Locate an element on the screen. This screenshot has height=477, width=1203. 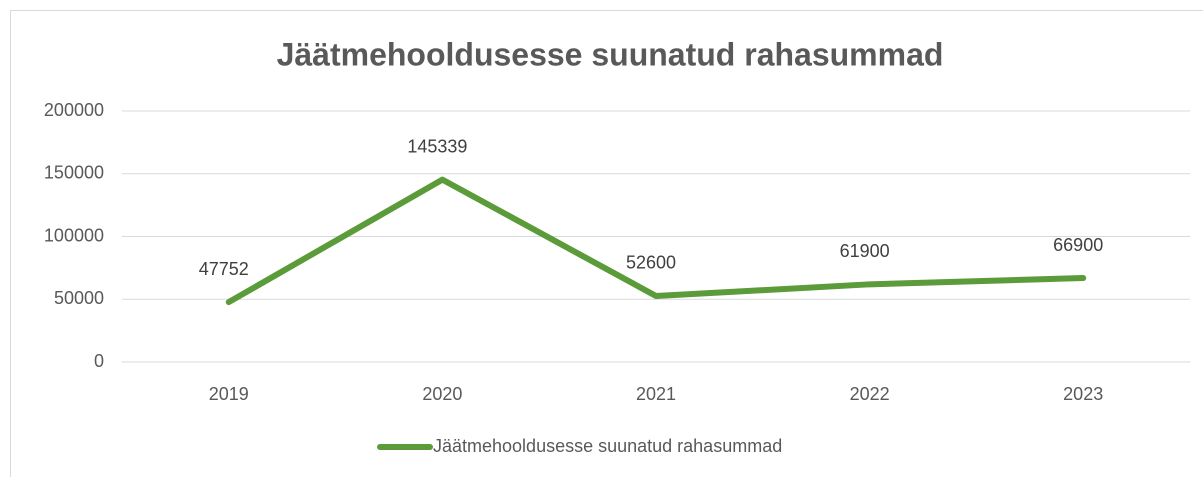
y-tick-label: 0 is located at coordinates (99, 361).